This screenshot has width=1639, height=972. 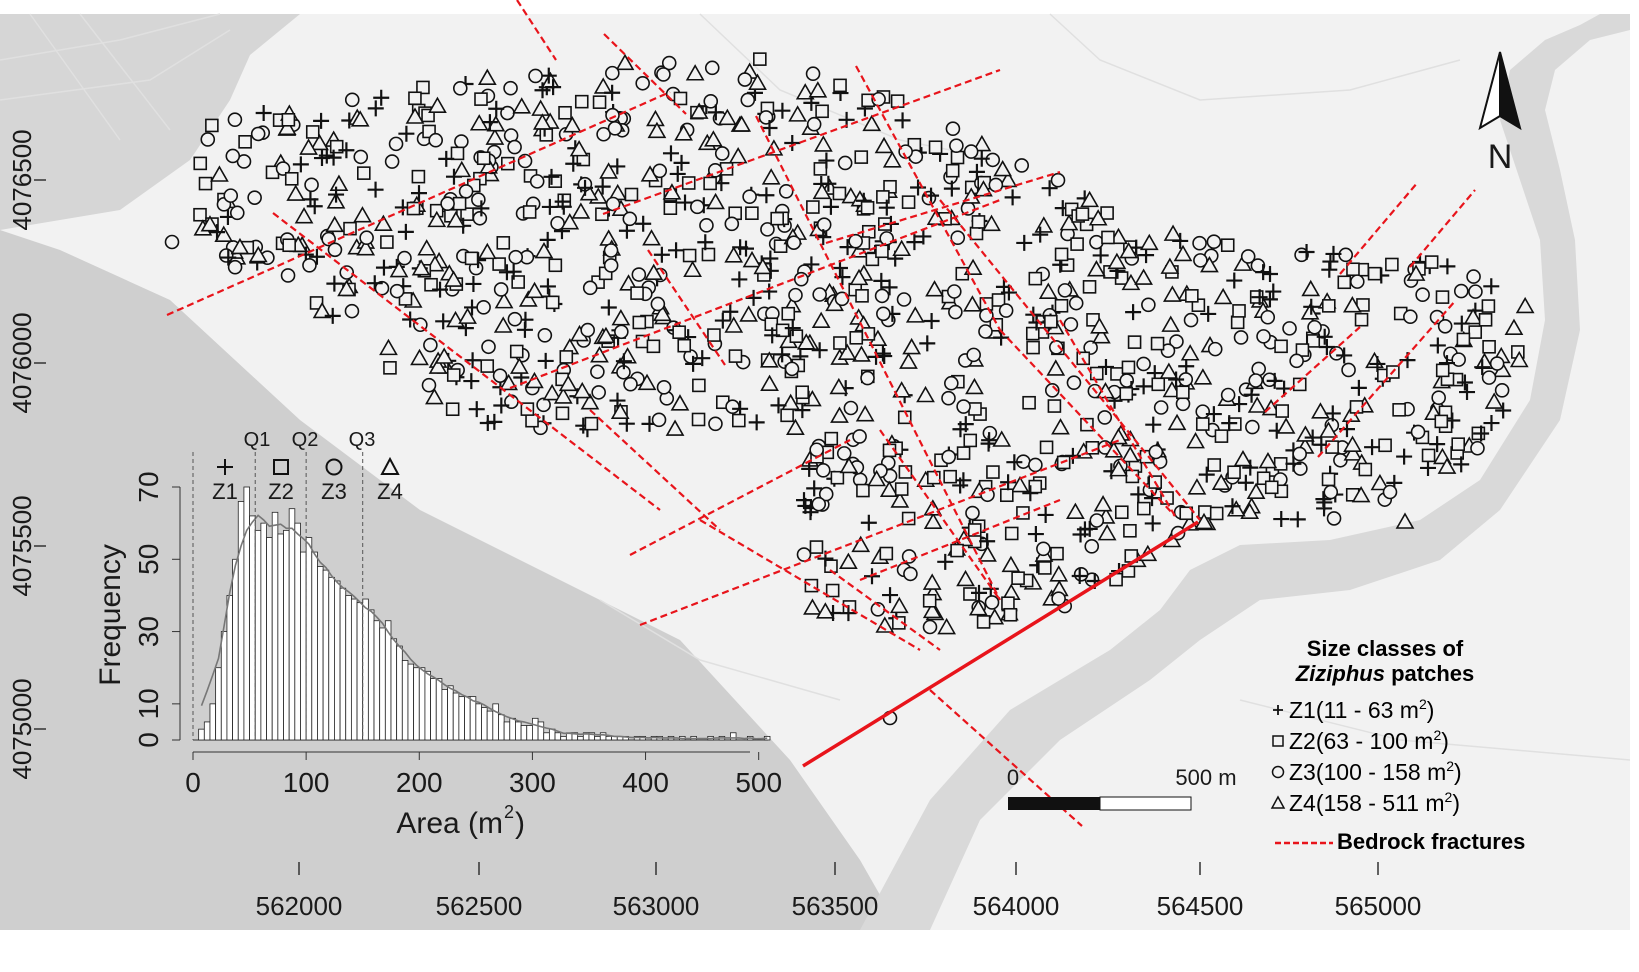 What do you see at coordinates (1000, 644) in the screenshot?
I see `main-fracture-solid` at bounding box center [1000, 644].